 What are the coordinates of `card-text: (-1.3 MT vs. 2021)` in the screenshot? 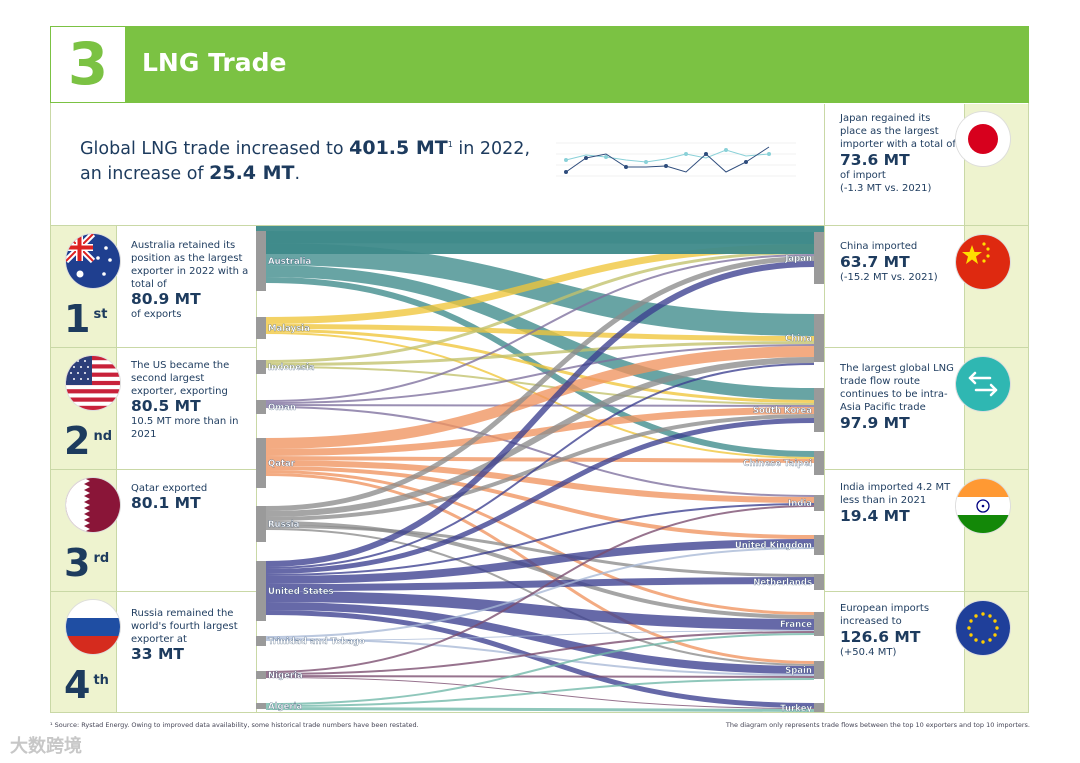 It's located at (886, 188).